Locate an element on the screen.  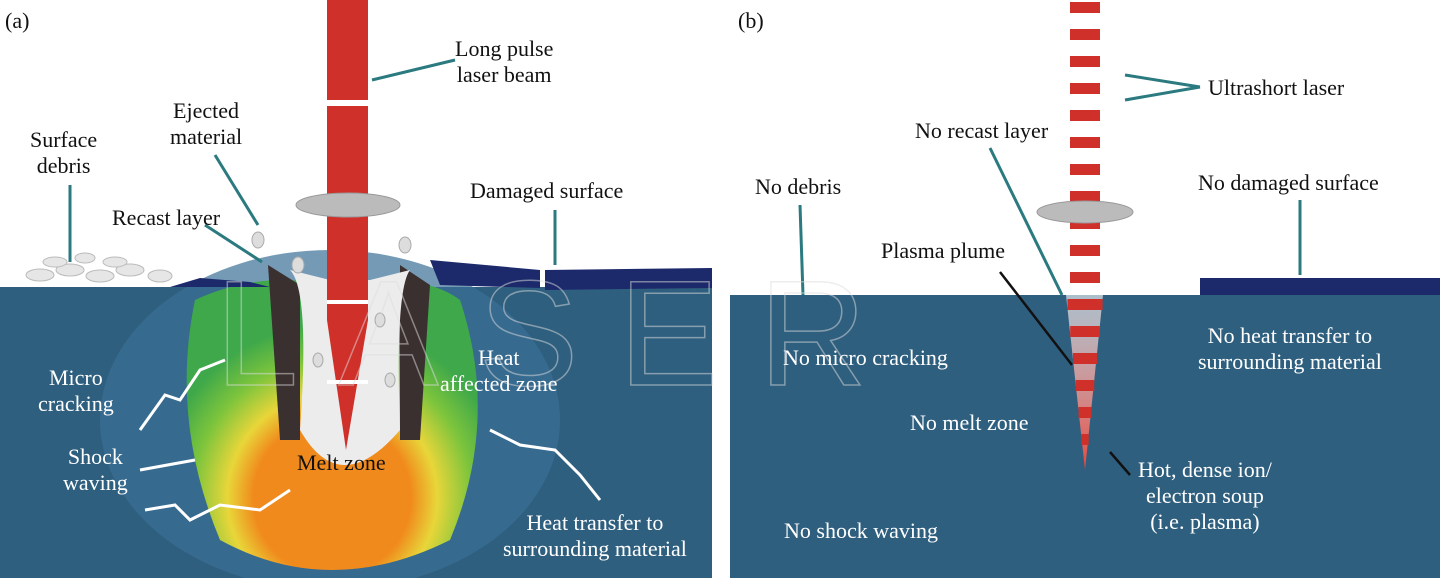
lens-b is located at coordinates (1085, 212).